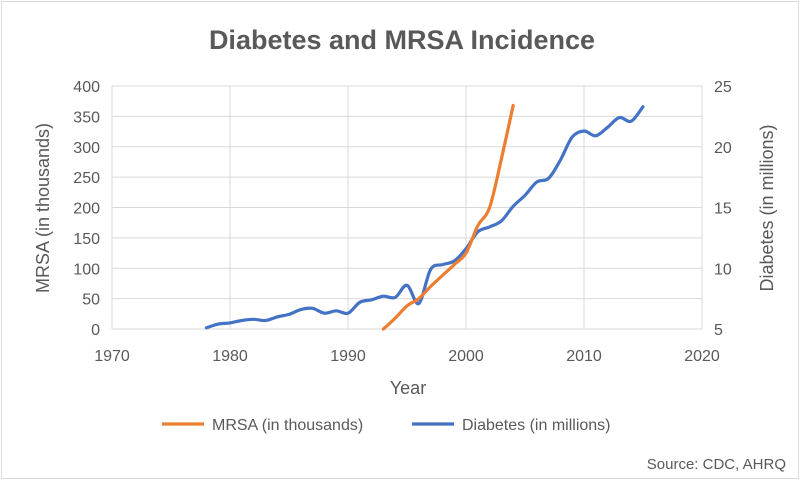  What do you see at coordinates (716, 464) in the screenshot?
I see `source-note: Source: CDC, AHRQ` at bounding box center [716, 464].